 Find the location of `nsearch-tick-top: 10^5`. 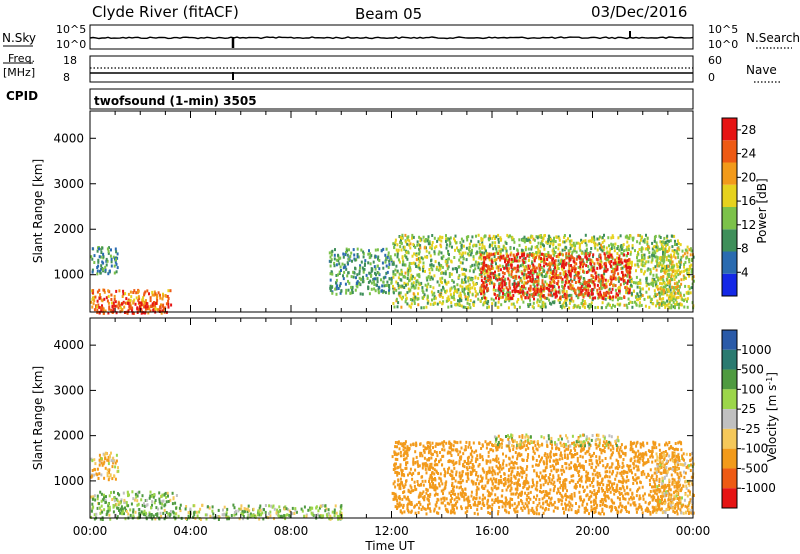

nsearch-tick-top: 10^5 is located at coordinates (723, 29).